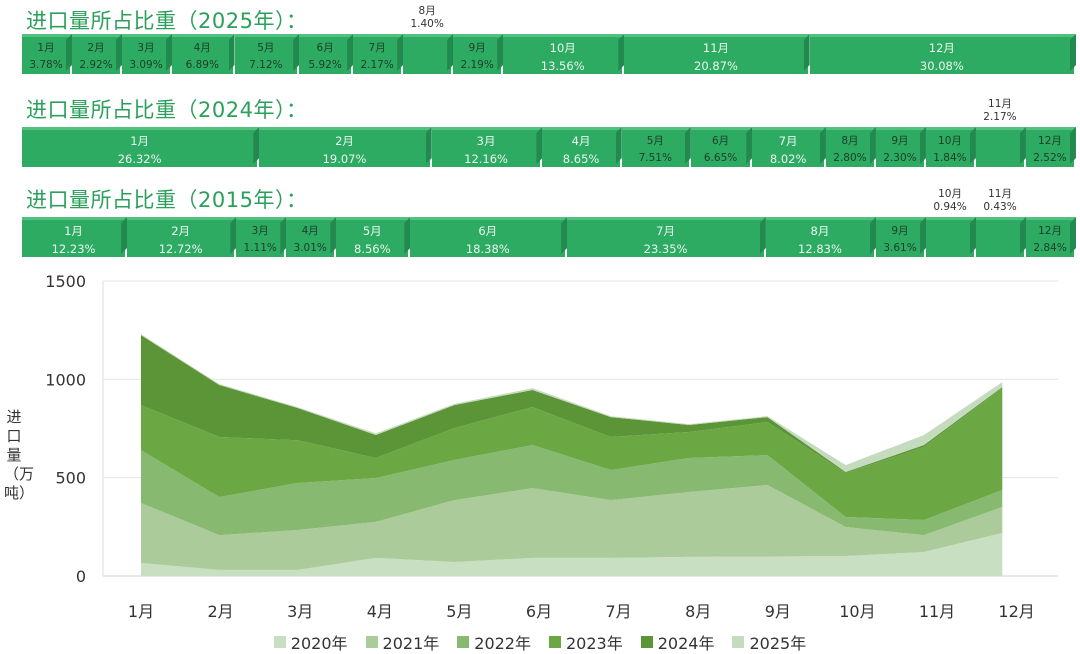  I want to click on share-segment: 9月 2.19%, so click(478, 54).